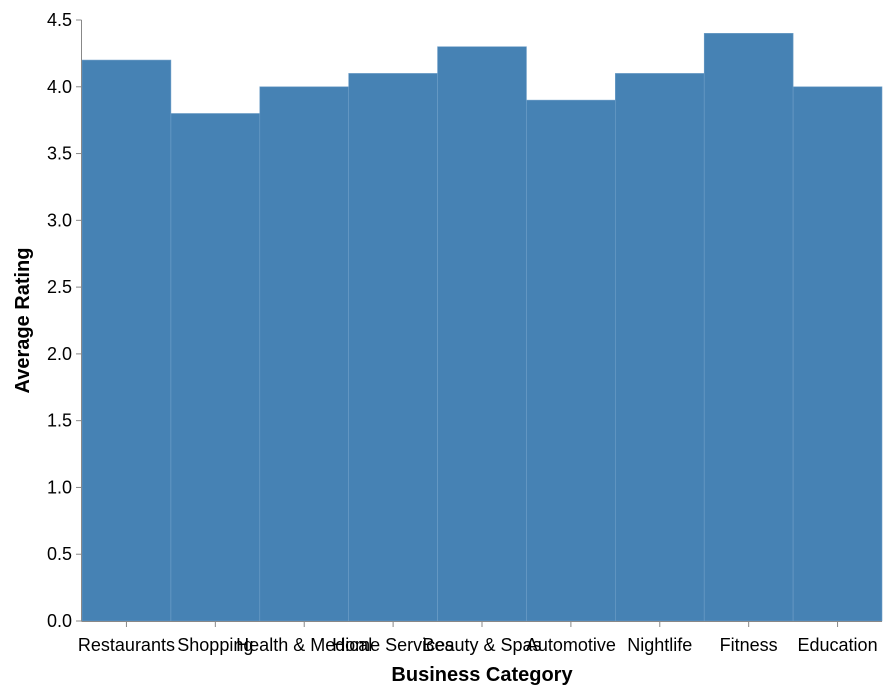  Describe the element at coordinates (59, 87) in the screenshot. I see `y-tick-label: 4.0` at that location.